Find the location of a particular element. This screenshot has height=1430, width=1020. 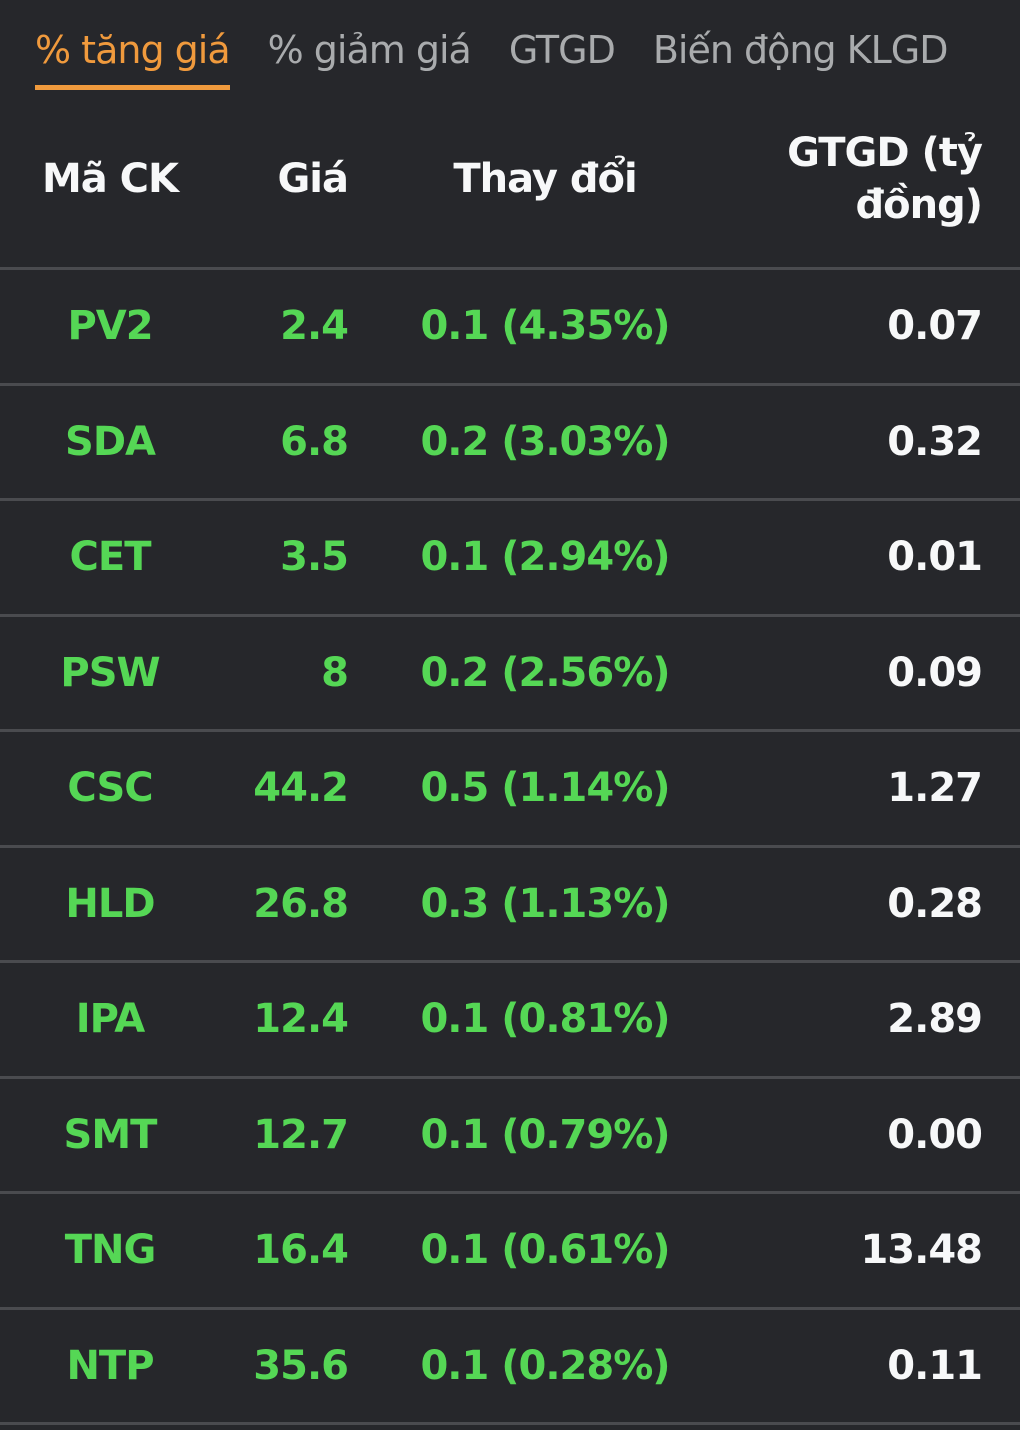

price-cell: 35.6 is located at coordinates (301, 1365).